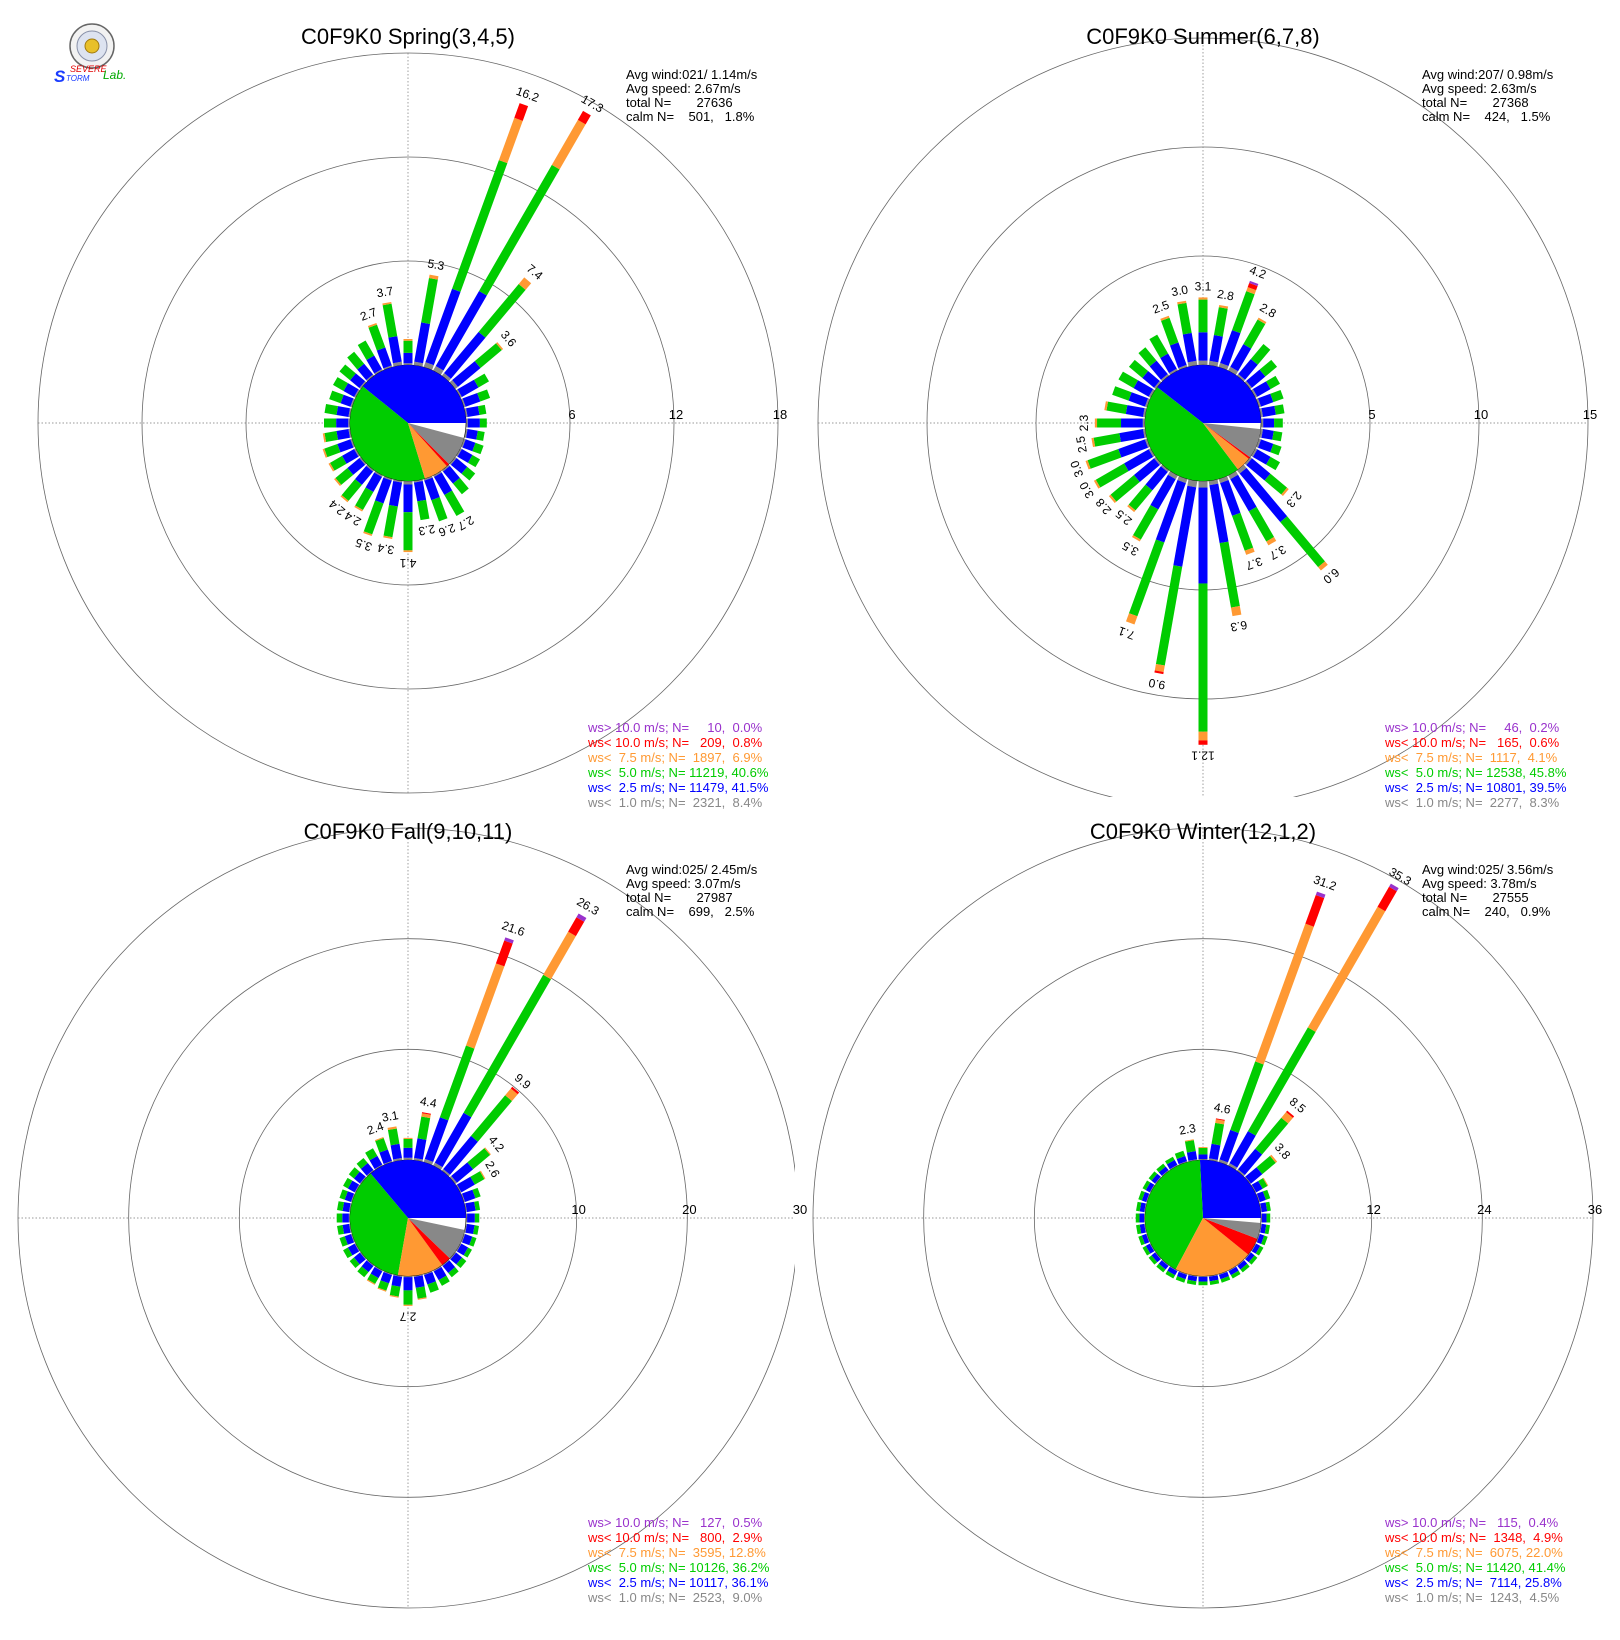  Describe the element at coordinates (385, 548) in the screenshot. I see `bar-total-label: 3.4` at that location.